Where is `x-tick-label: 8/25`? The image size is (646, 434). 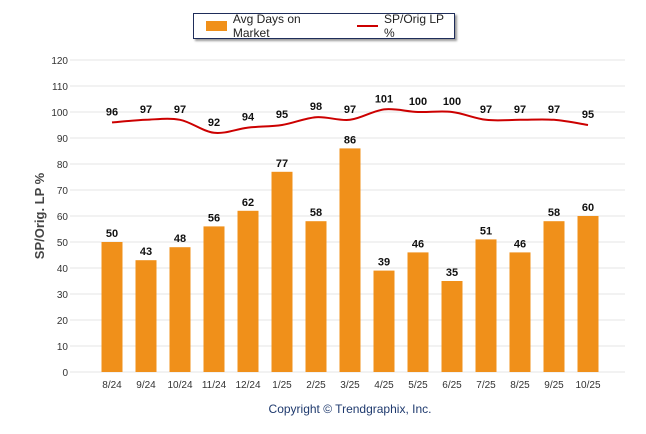 x-tick-label: 8/25 is located at coordinates (520, 385).